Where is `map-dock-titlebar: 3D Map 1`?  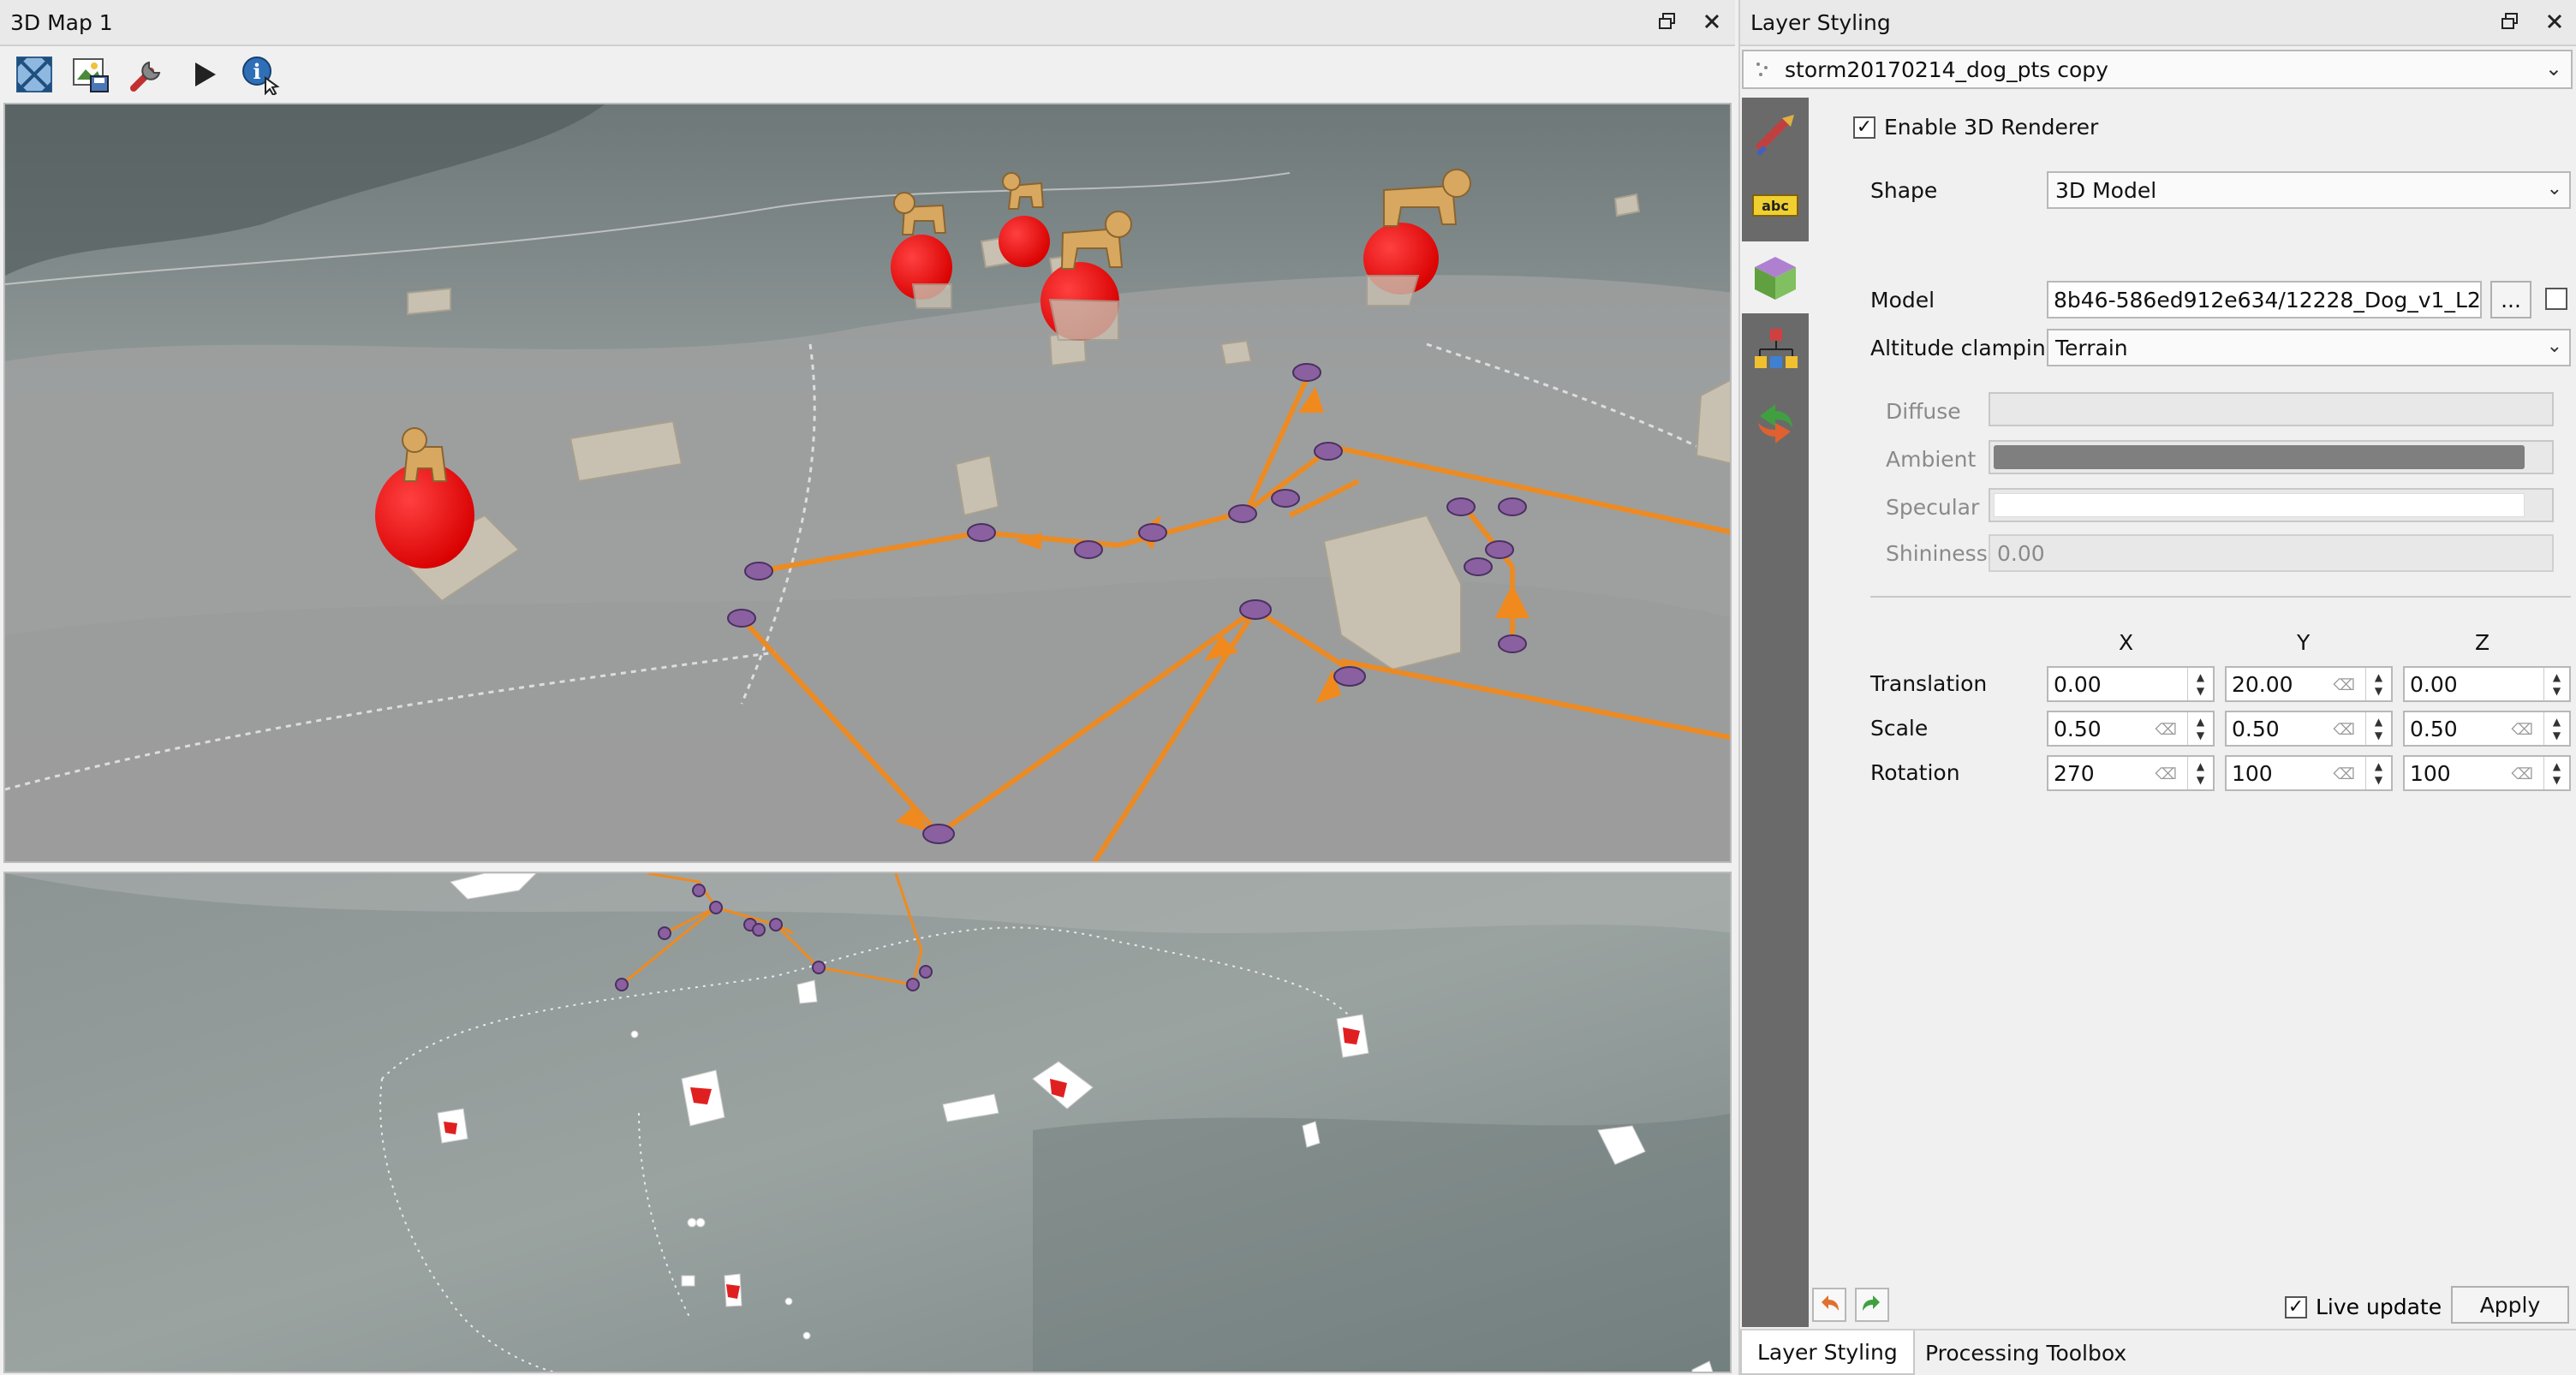 map-dock-titlebar: 3D Map 1 is located at coordinates (867, 23).